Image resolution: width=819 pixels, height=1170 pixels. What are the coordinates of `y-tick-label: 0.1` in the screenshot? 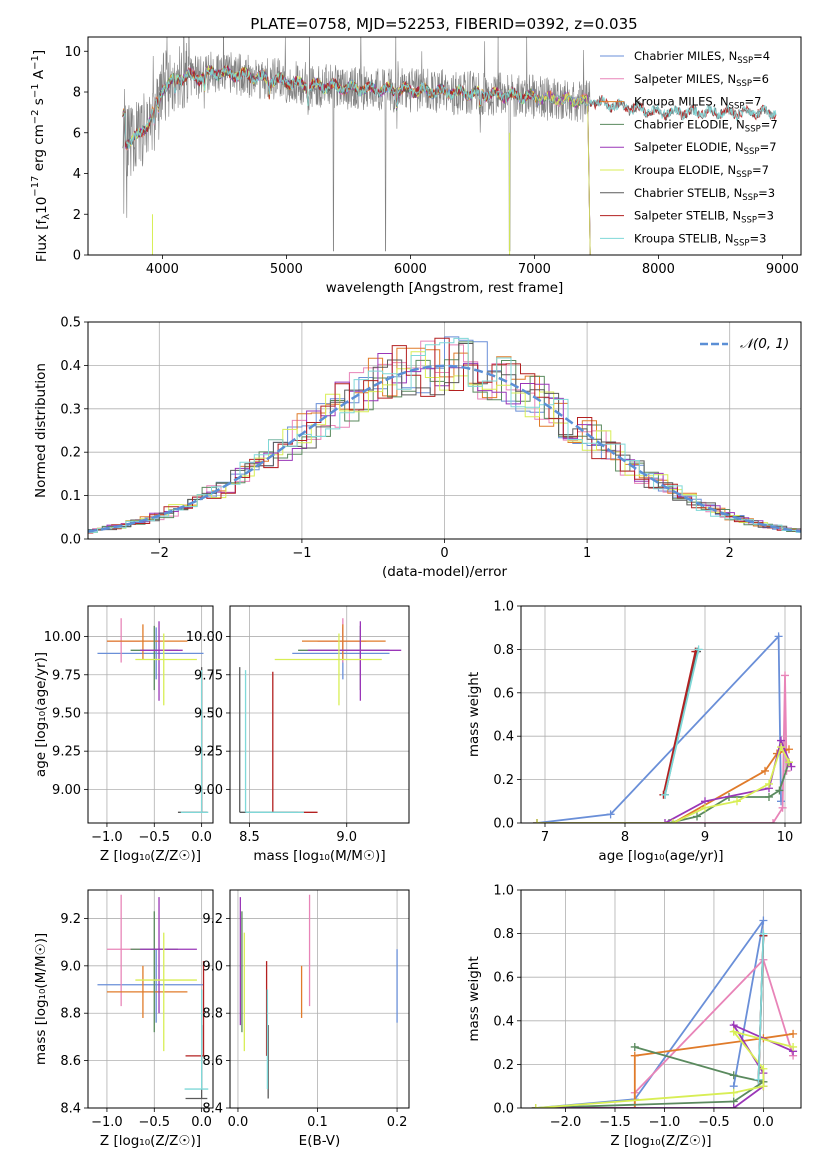 It's located at (70, 496).